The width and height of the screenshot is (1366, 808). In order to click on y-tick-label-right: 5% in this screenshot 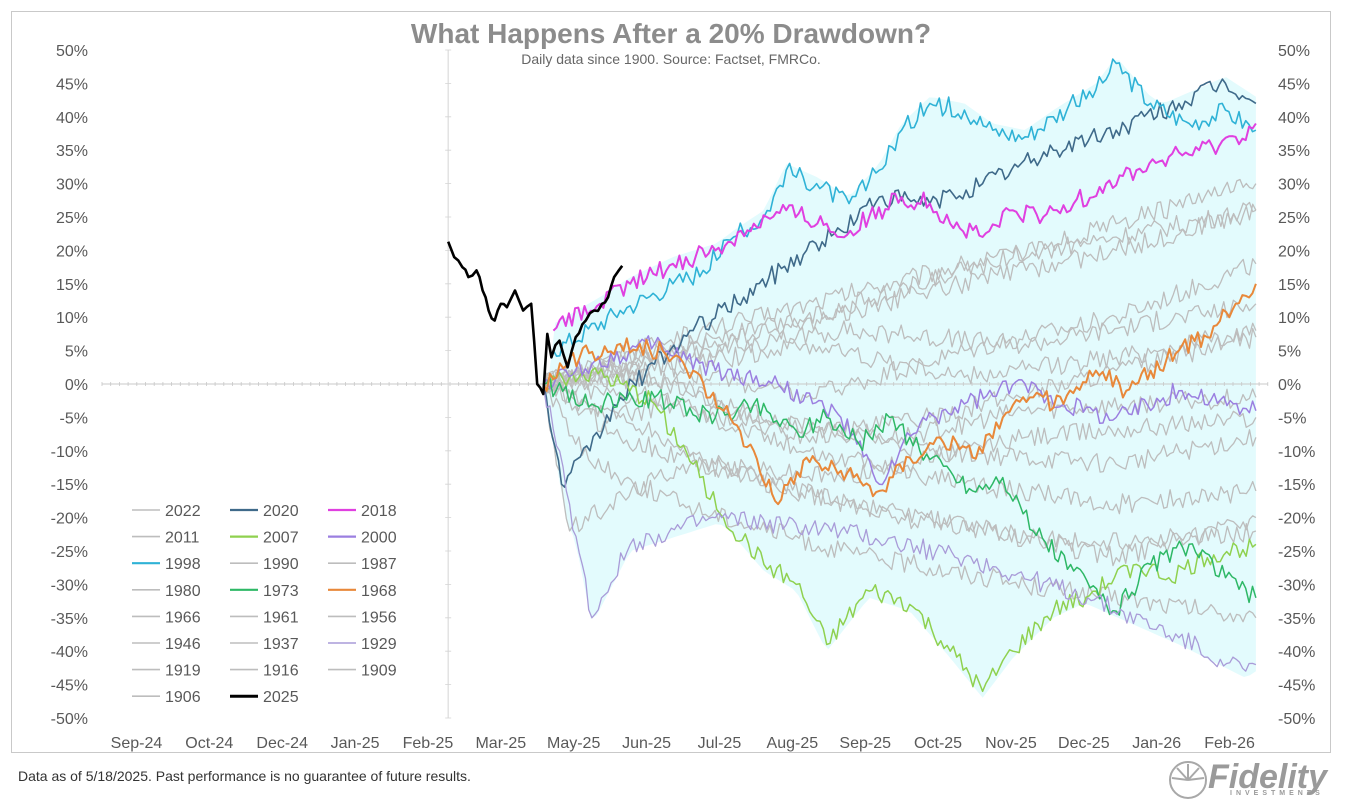, I will do `click(1289, 352)`.